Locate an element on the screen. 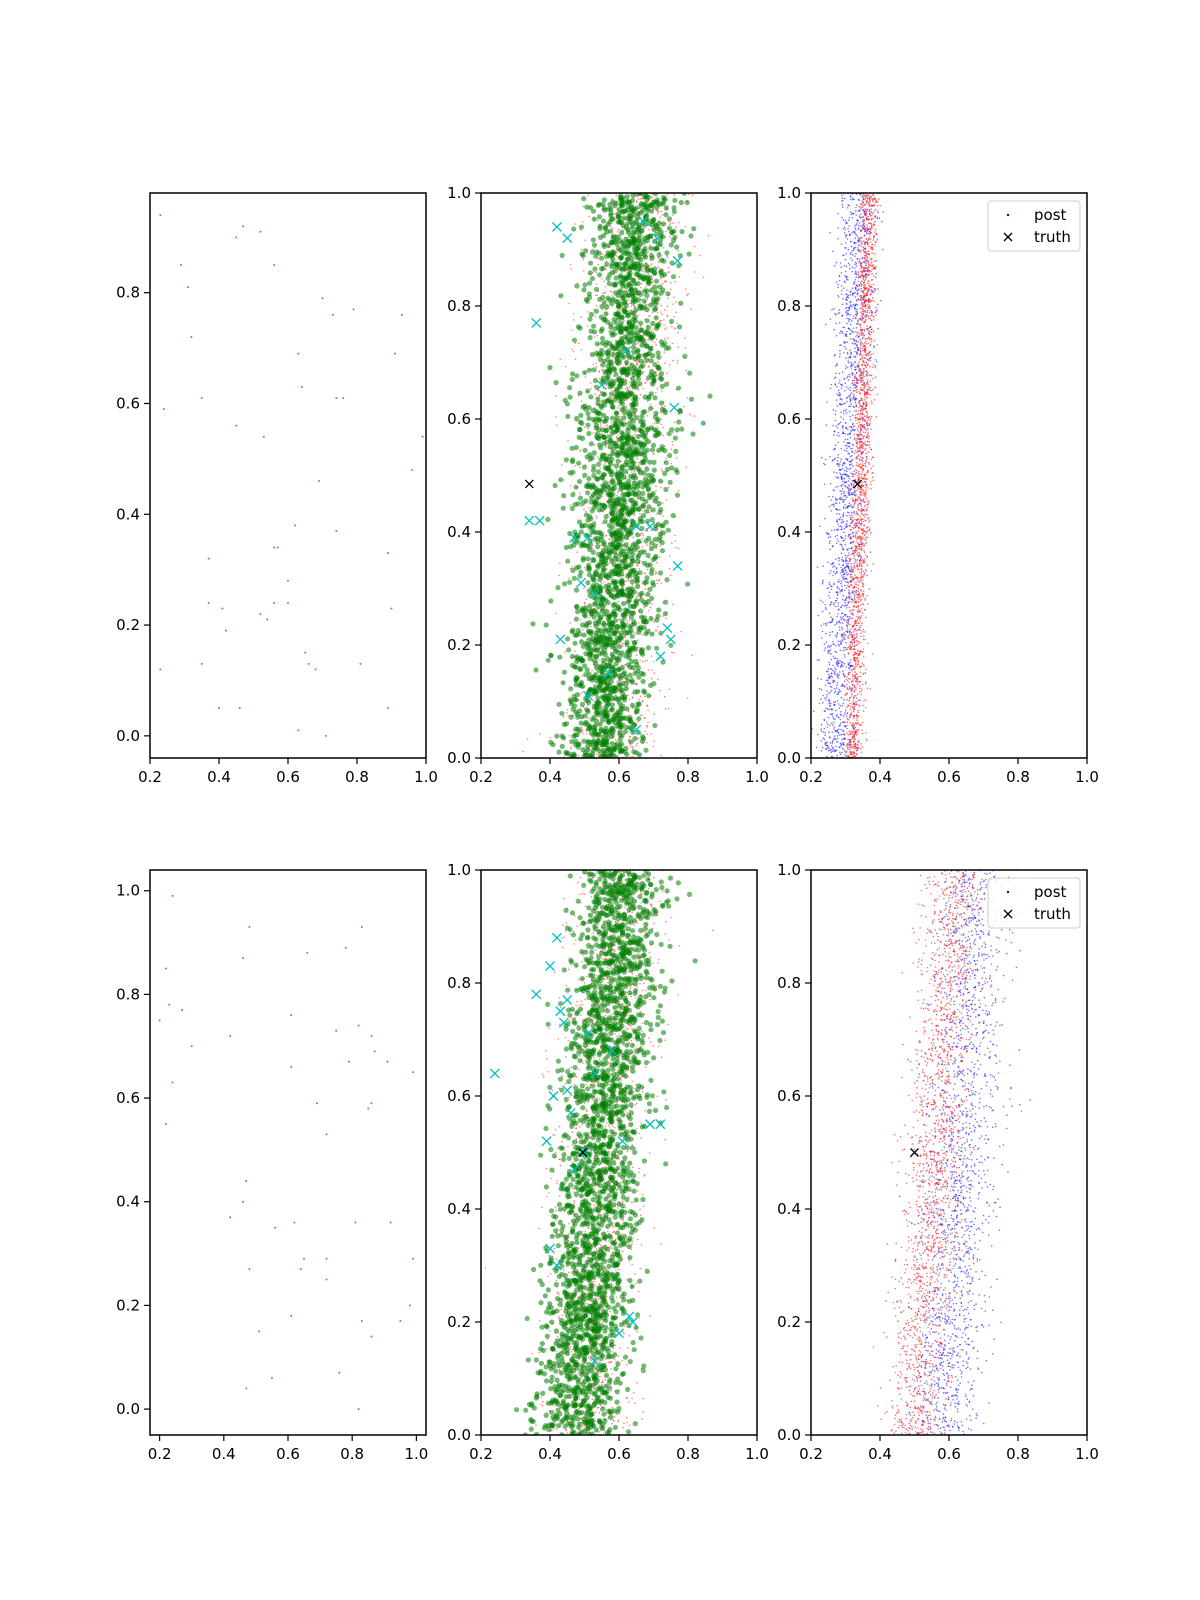 This screenshot has height=1600, width=1200. panel-top-middle: 0.2 0.4 0.6 0.8 1.00.00.20.40.60.81.0 is located at coordinates (608, 485).